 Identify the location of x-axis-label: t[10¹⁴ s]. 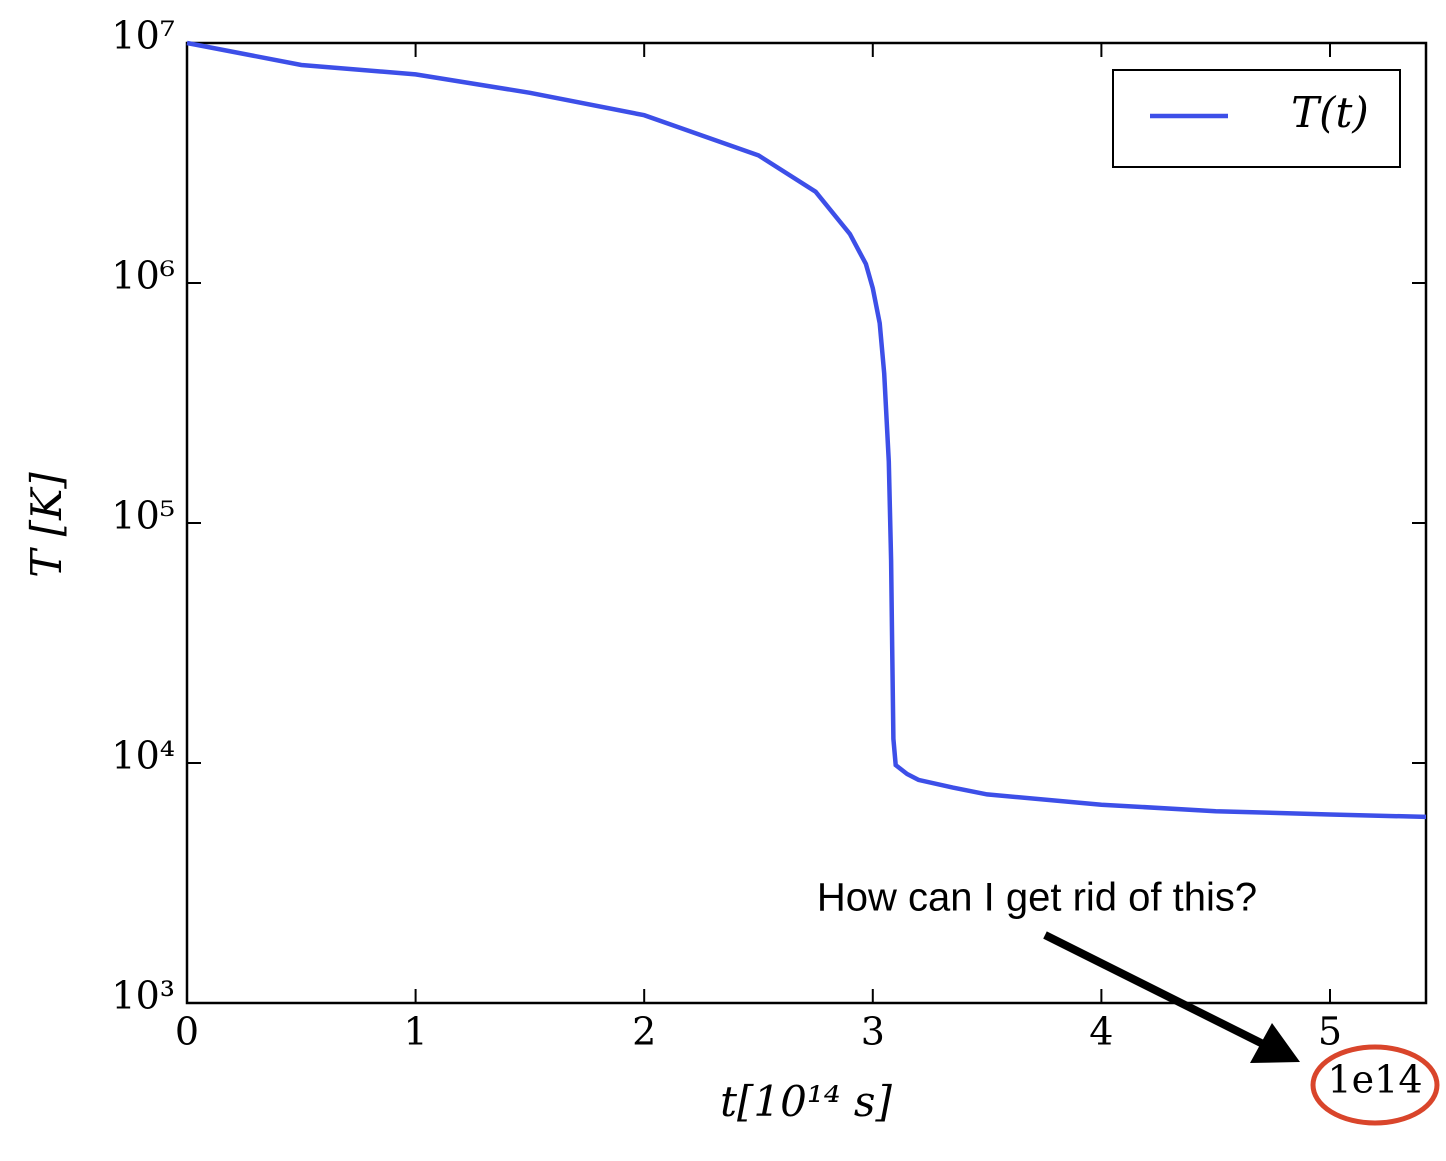
(806, 1101).